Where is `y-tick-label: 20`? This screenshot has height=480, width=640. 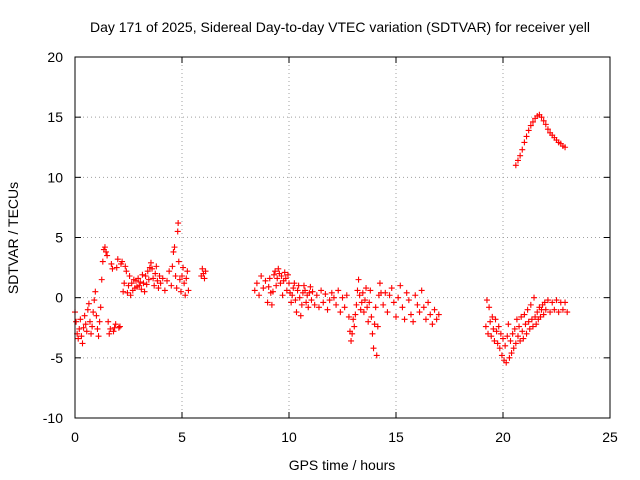
y-tick-label: 20 is located at coordinates (55, 57).